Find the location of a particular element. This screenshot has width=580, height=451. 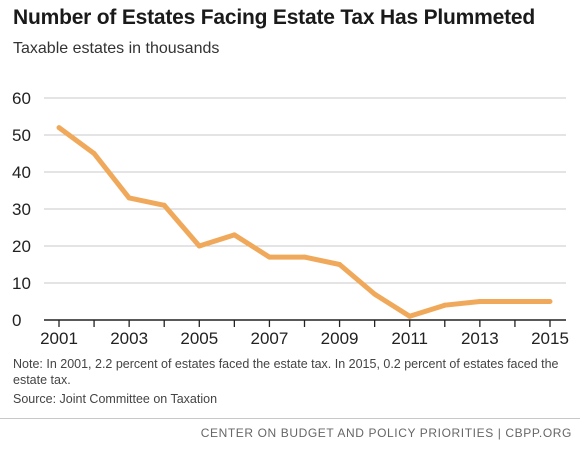

y-axis-tick-labels: 0 10 20 30 40 50 60 is located at coordinates (21, 209).